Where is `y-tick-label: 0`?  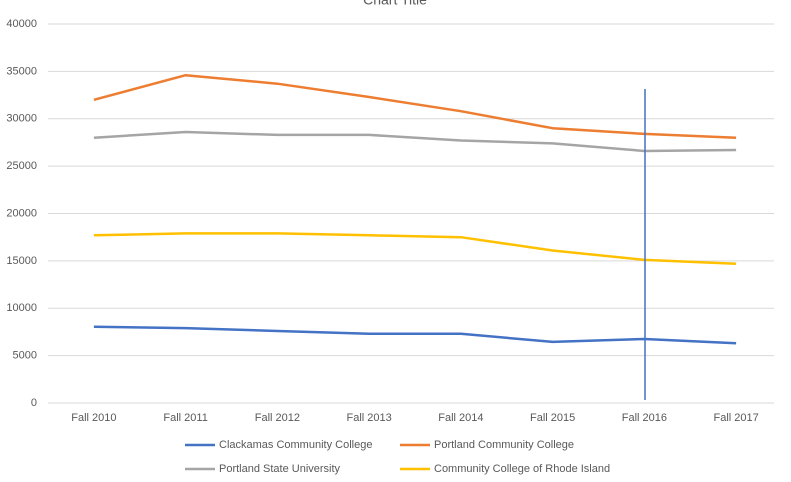 y-tick-label: 0 is located at coordinates (34, 403).